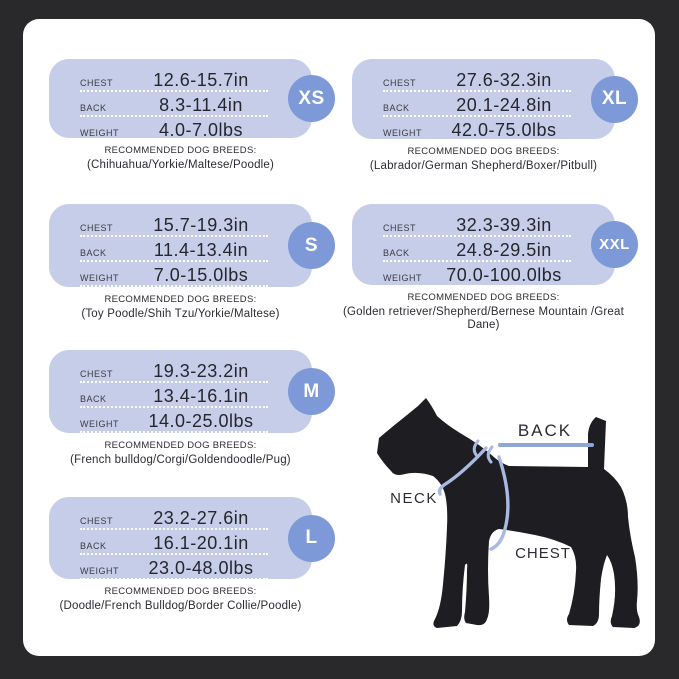 The height and width of the screenshot is (679, 679). Describe the element at coordinates (504, 250) in the screenshot. I see `back-value: 24.8-29.5in` at that location.